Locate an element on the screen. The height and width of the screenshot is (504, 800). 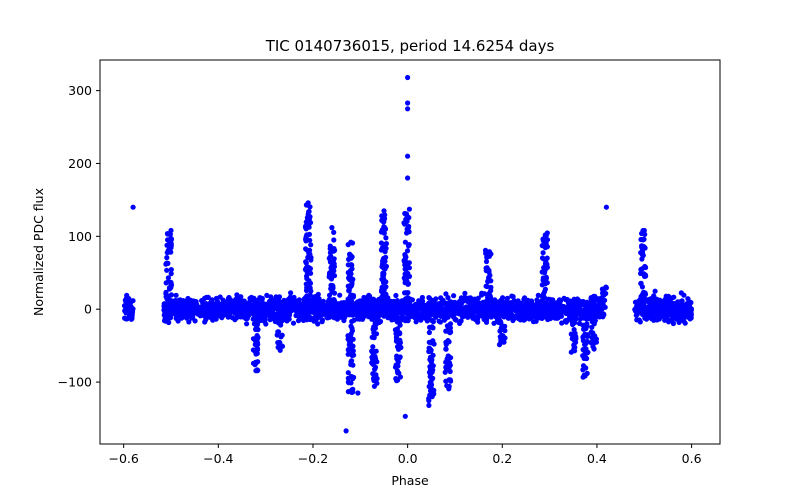
y-tick-label: −100 is located at coordinates (75, 382).